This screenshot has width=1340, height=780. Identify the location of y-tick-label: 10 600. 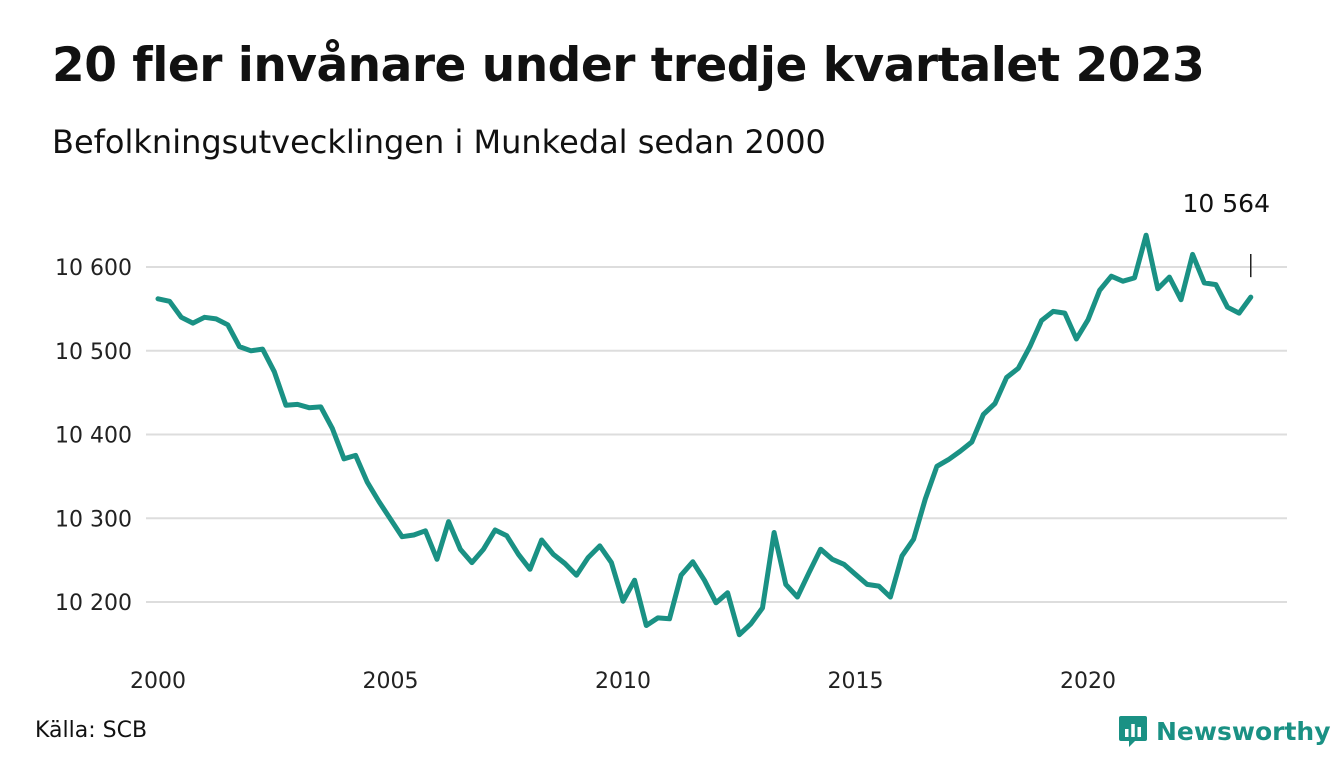
(93, 268).